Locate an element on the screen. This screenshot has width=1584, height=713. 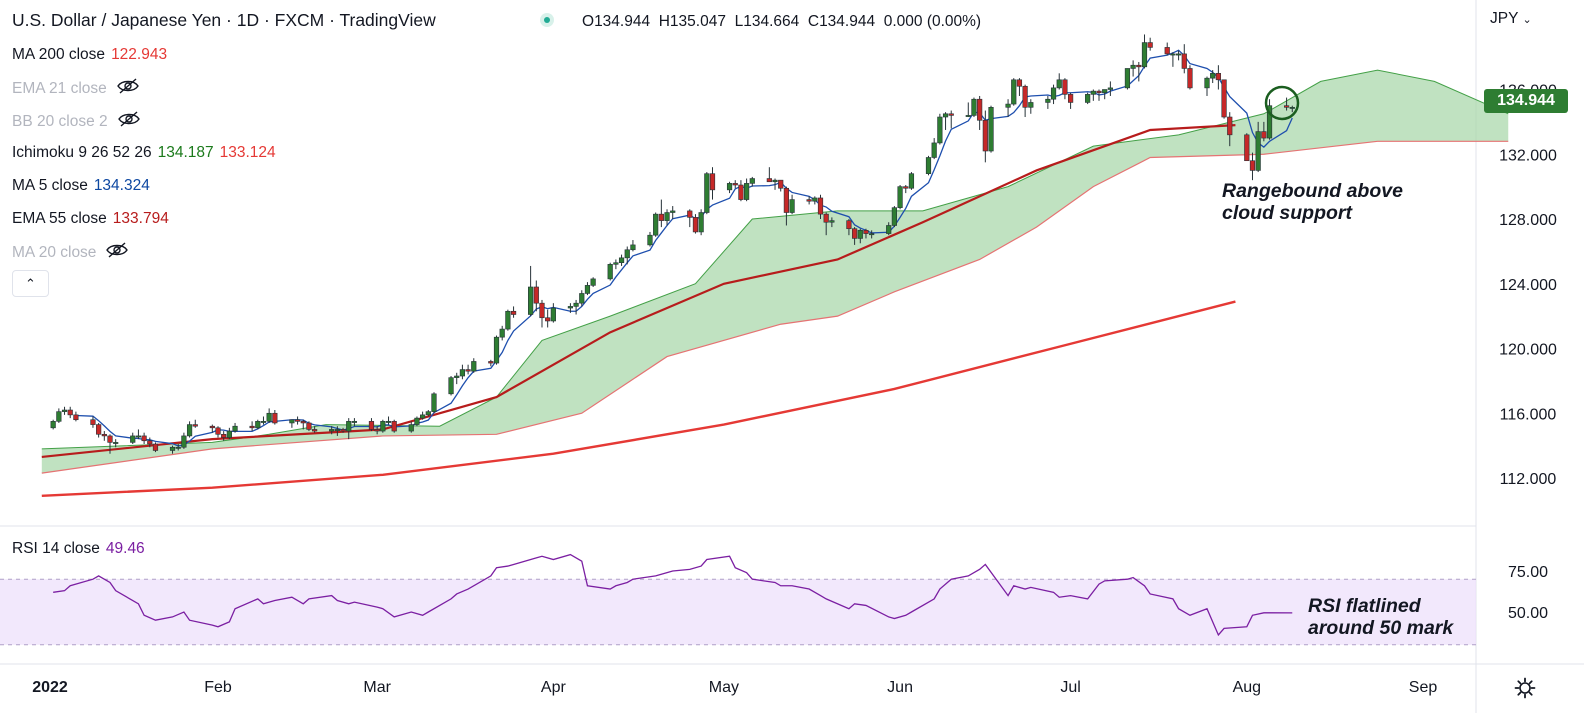
rsi-pane is located at coordinates (738, 599).